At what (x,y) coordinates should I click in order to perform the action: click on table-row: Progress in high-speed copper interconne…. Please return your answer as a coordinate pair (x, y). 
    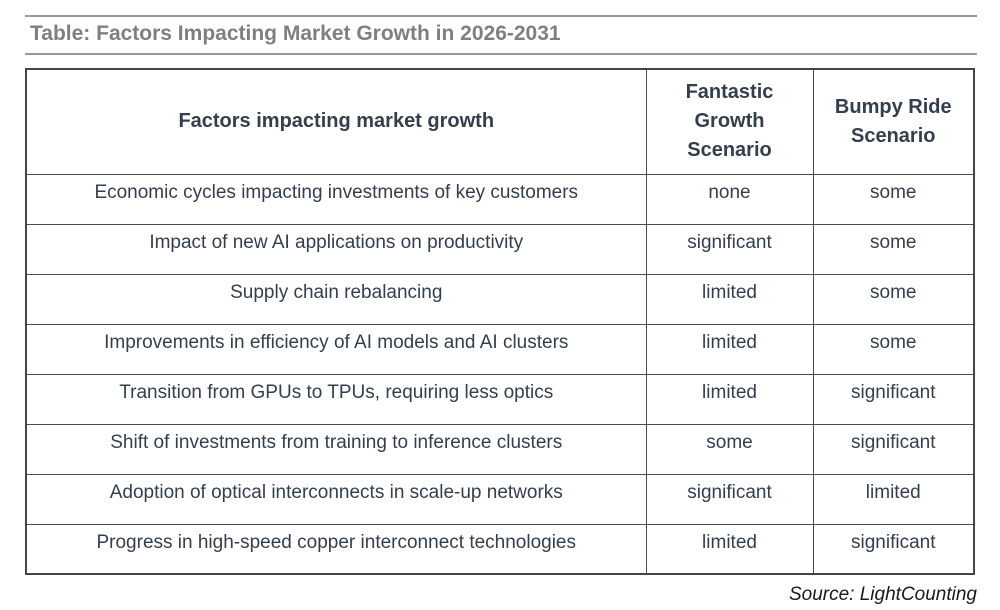
    Looking at the image, I should click on (500, 549).